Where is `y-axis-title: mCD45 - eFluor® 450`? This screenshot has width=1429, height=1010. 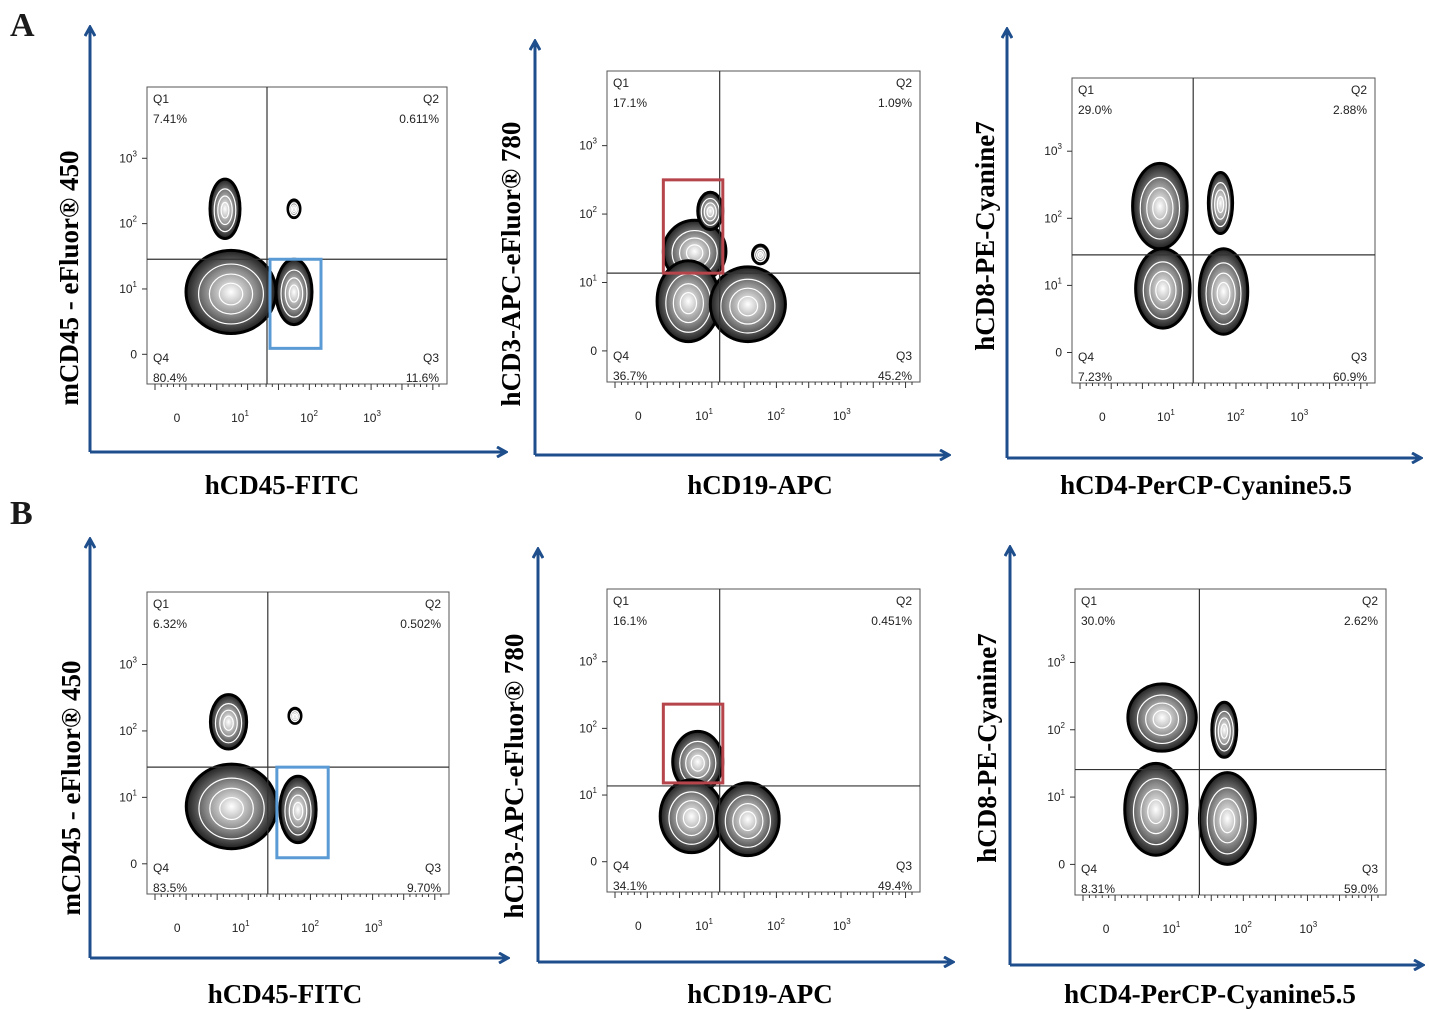
y-axis-title: mCD45 - eFluor® 450 is located at coordinates (69, 278).